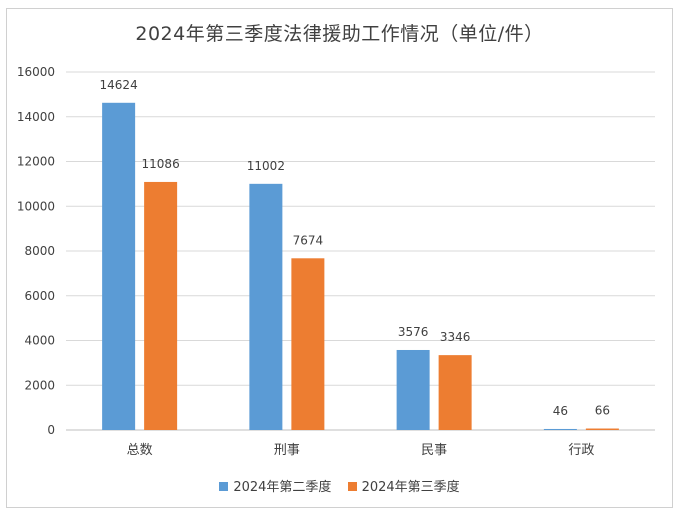 The height and width of the screenshot is (515, 679). What do you see at coordinates (39, 385) in the screenshot?
I see `y-tick-label-2000: 2000` at bounding box center [39, 385].